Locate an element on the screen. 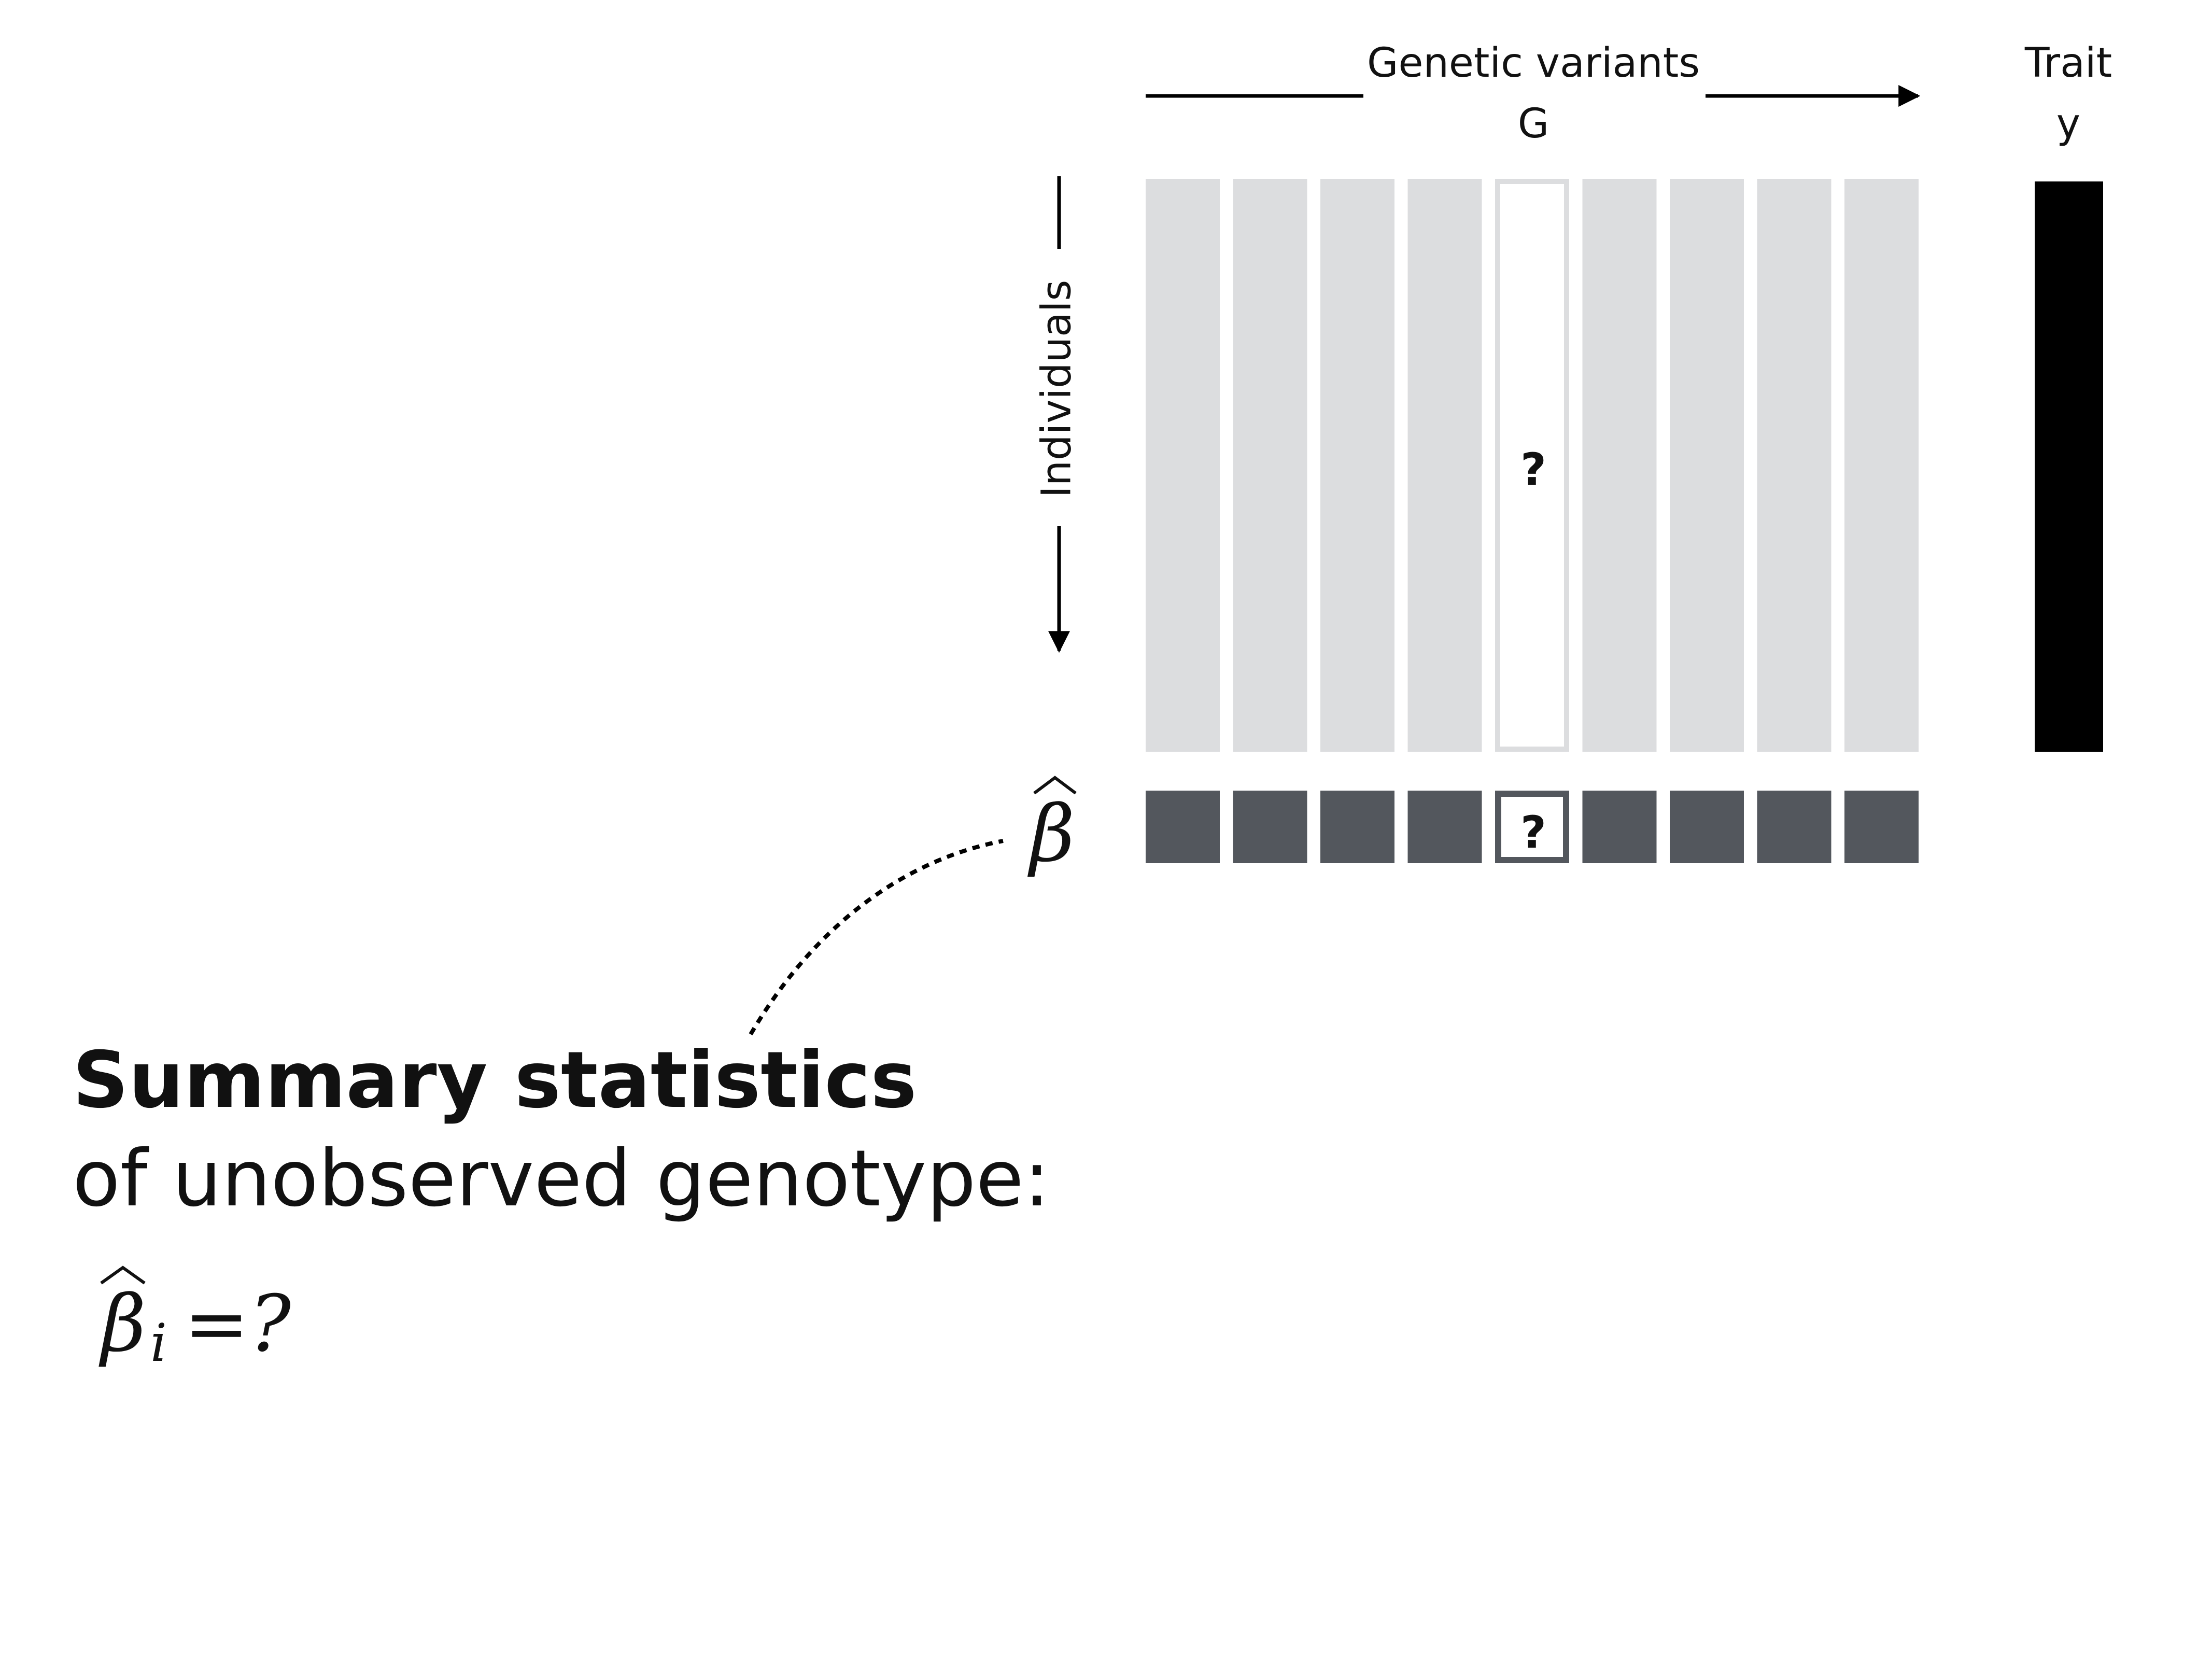 Image resolution: width=2212 pixels, height=1659 pixels. beta-cell-unknown is located at coordinates (1532, 827).